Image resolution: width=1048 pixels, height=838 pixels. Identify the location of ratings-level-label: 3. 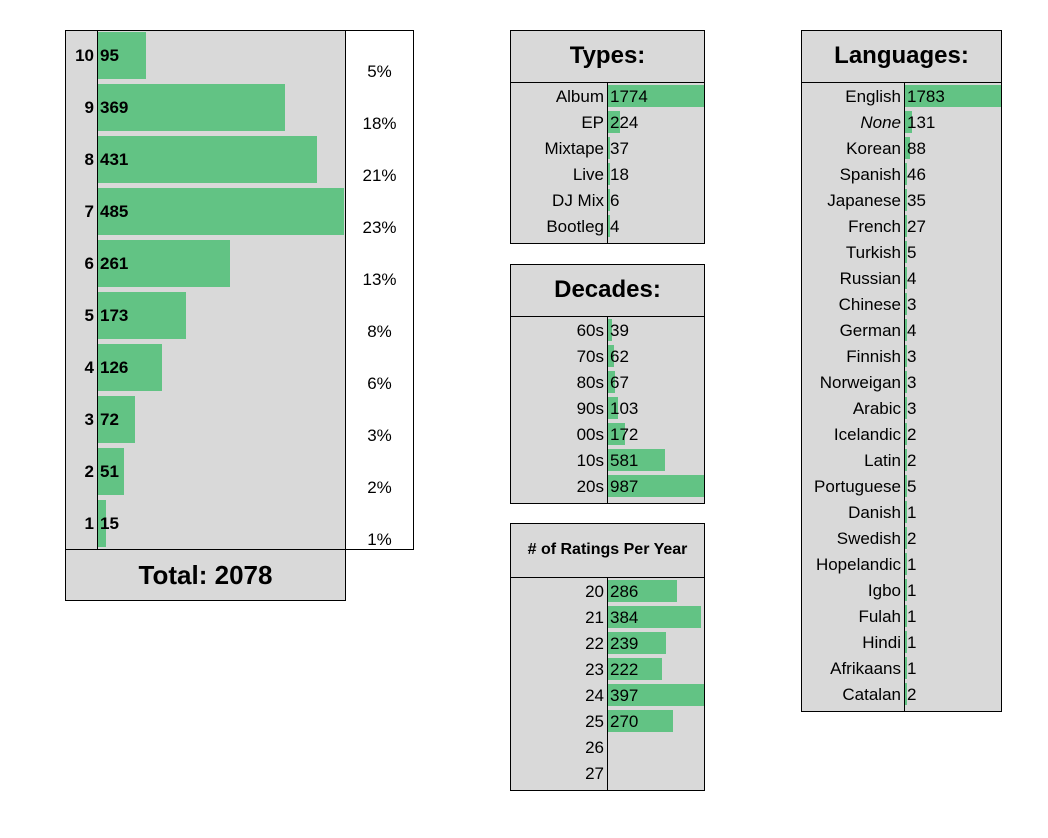
(89, 419).